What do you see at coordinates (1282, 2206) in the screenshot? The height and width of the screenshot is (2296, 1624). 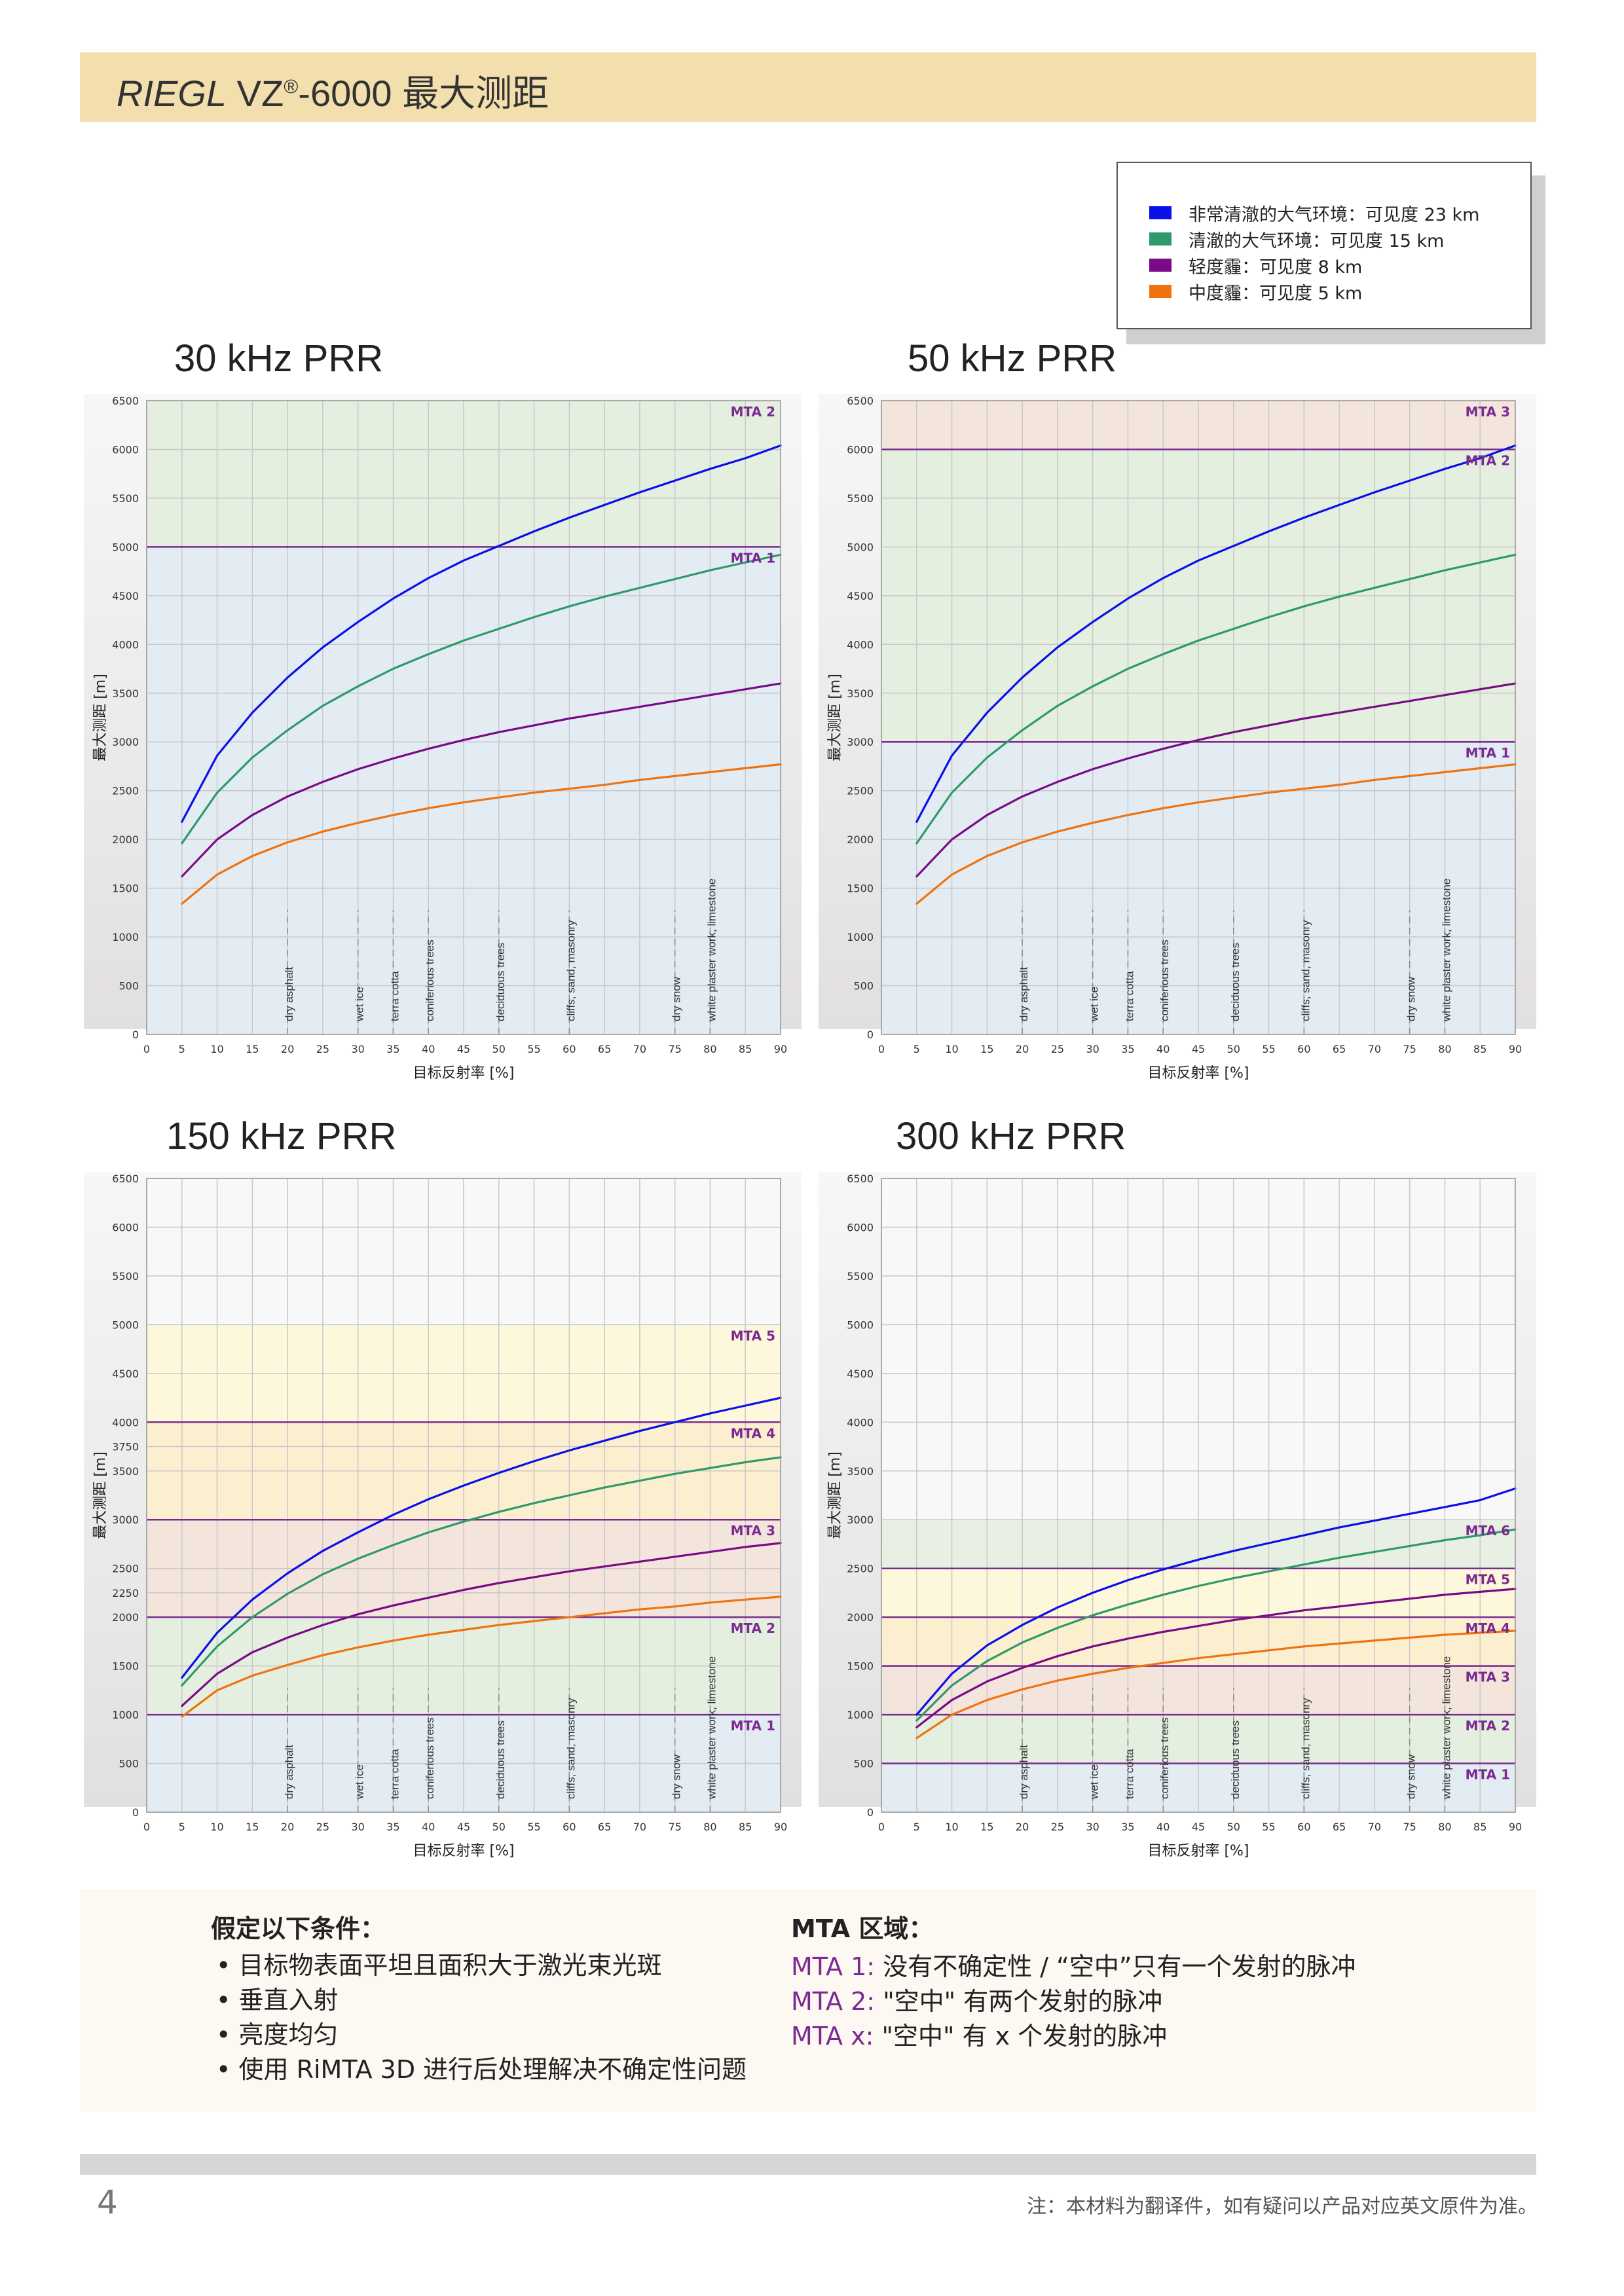 I see `disclaimer-text: 注：本材料为翻译件，如有疑问以产品对应英文原件为准。` at bounding box center [1282, 2206].